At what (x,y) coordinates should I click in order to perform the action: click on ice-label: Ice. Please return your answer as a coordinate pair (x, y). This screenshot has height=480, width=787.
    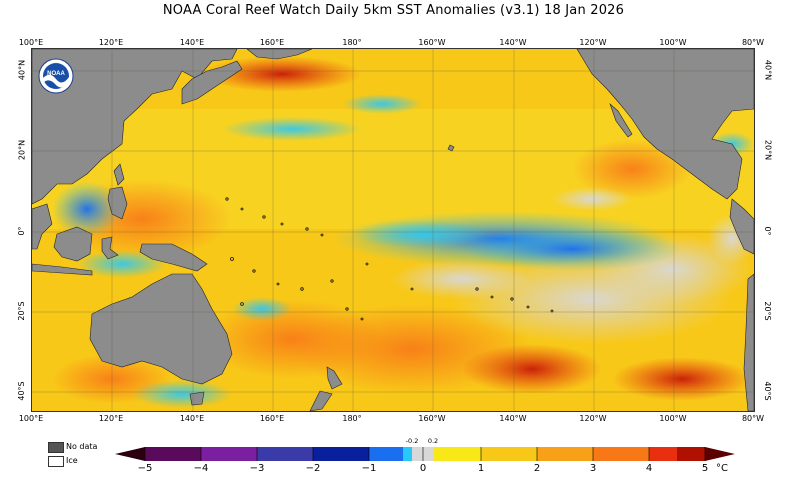
    Looking at the image, I should click on (72, 460).